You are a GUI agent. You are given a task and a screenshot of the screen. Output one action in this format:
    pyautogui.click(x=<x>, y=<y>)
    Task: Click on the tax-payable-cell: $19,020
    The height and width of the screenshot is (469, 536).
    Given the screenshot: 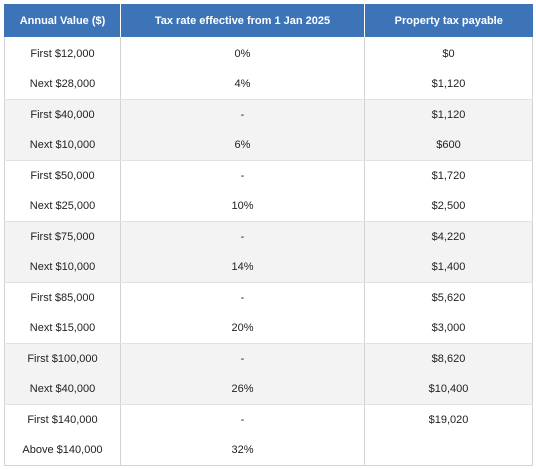 What is the action you would take?
    pyautogui.click(x=448, y=419)
    